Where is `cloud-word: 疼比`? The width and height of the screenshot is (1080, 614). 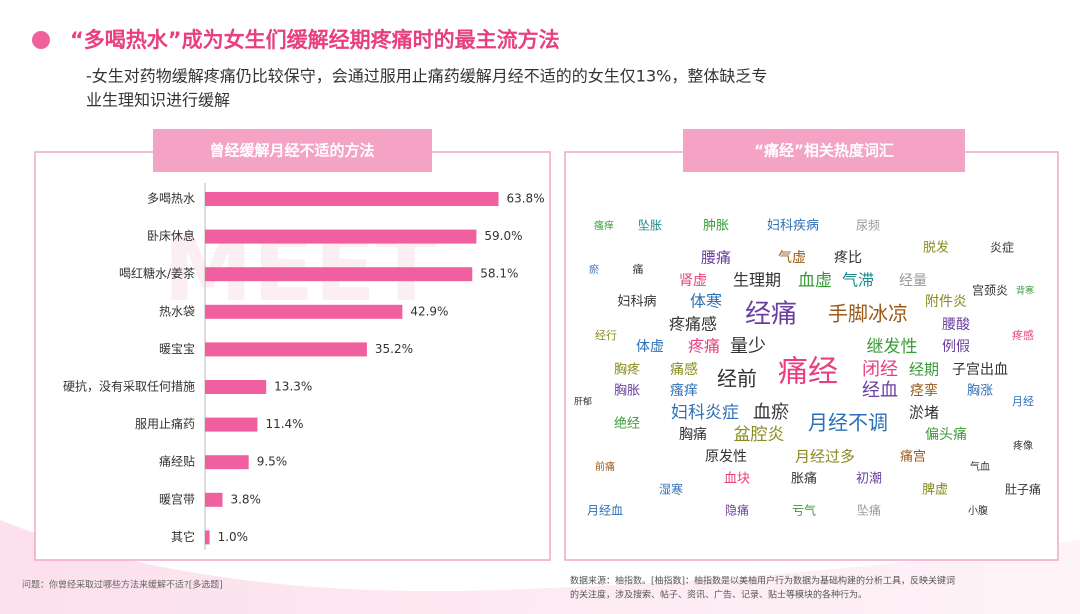 cloud-word: 疼比 is located at coordinates (848, 258).